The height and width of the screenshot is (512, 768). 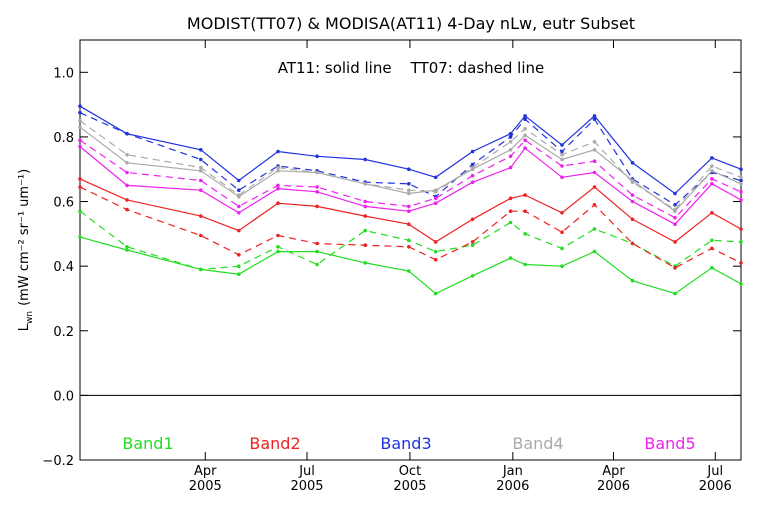 What do you see at coordinates (410, 265) in the screenshot?
I see `series-line-solid` at bounding box center [410, 265].